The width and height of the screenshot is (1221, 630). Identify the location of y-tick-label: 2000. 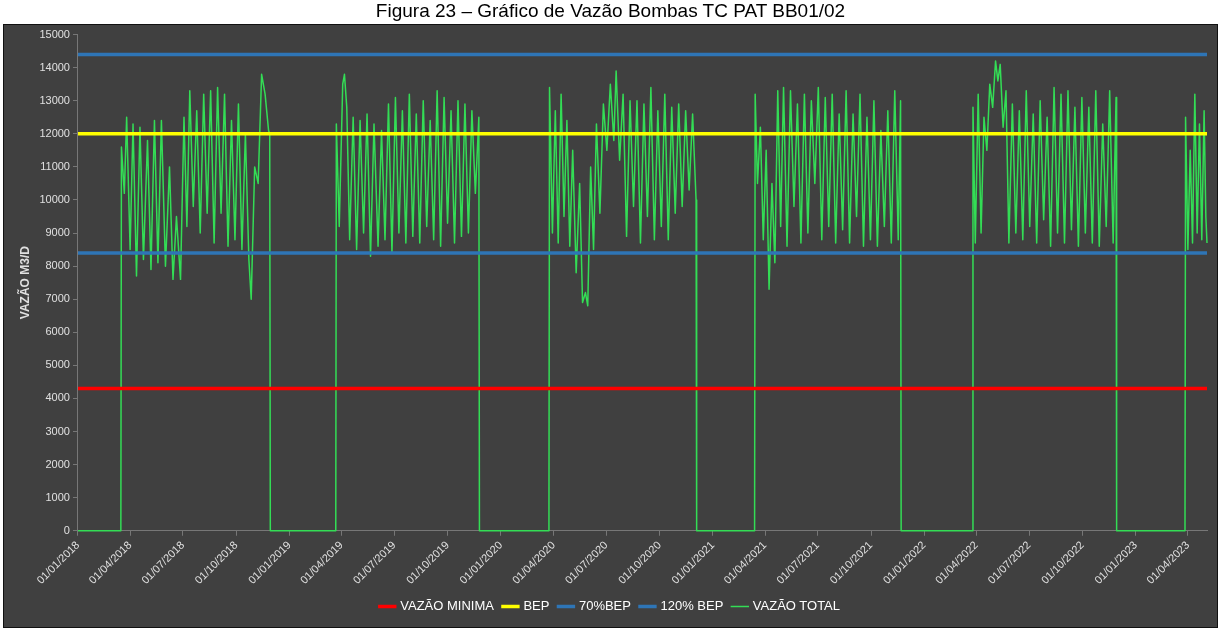
(57, 463).